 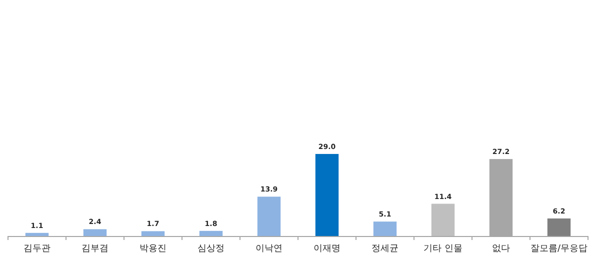 I want to click on x-tick-label: 김부겸, so click(x=95, y=249).